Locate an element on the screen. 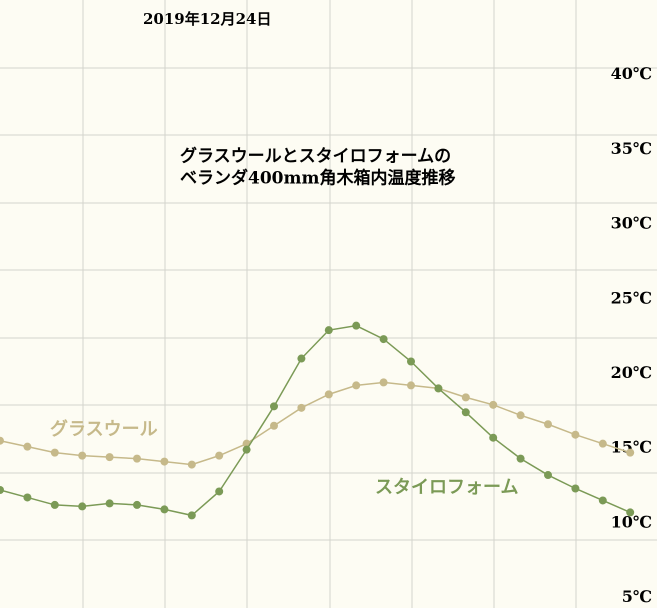  y-tick-label: 10℃ is located at coordinates (631, 521).